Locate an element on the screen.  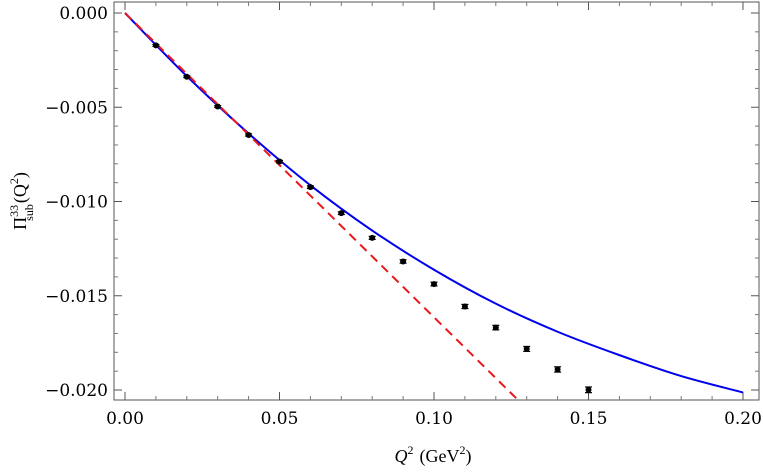
x-tick-label-0: 0.00 is located at coordinates (125, 419).